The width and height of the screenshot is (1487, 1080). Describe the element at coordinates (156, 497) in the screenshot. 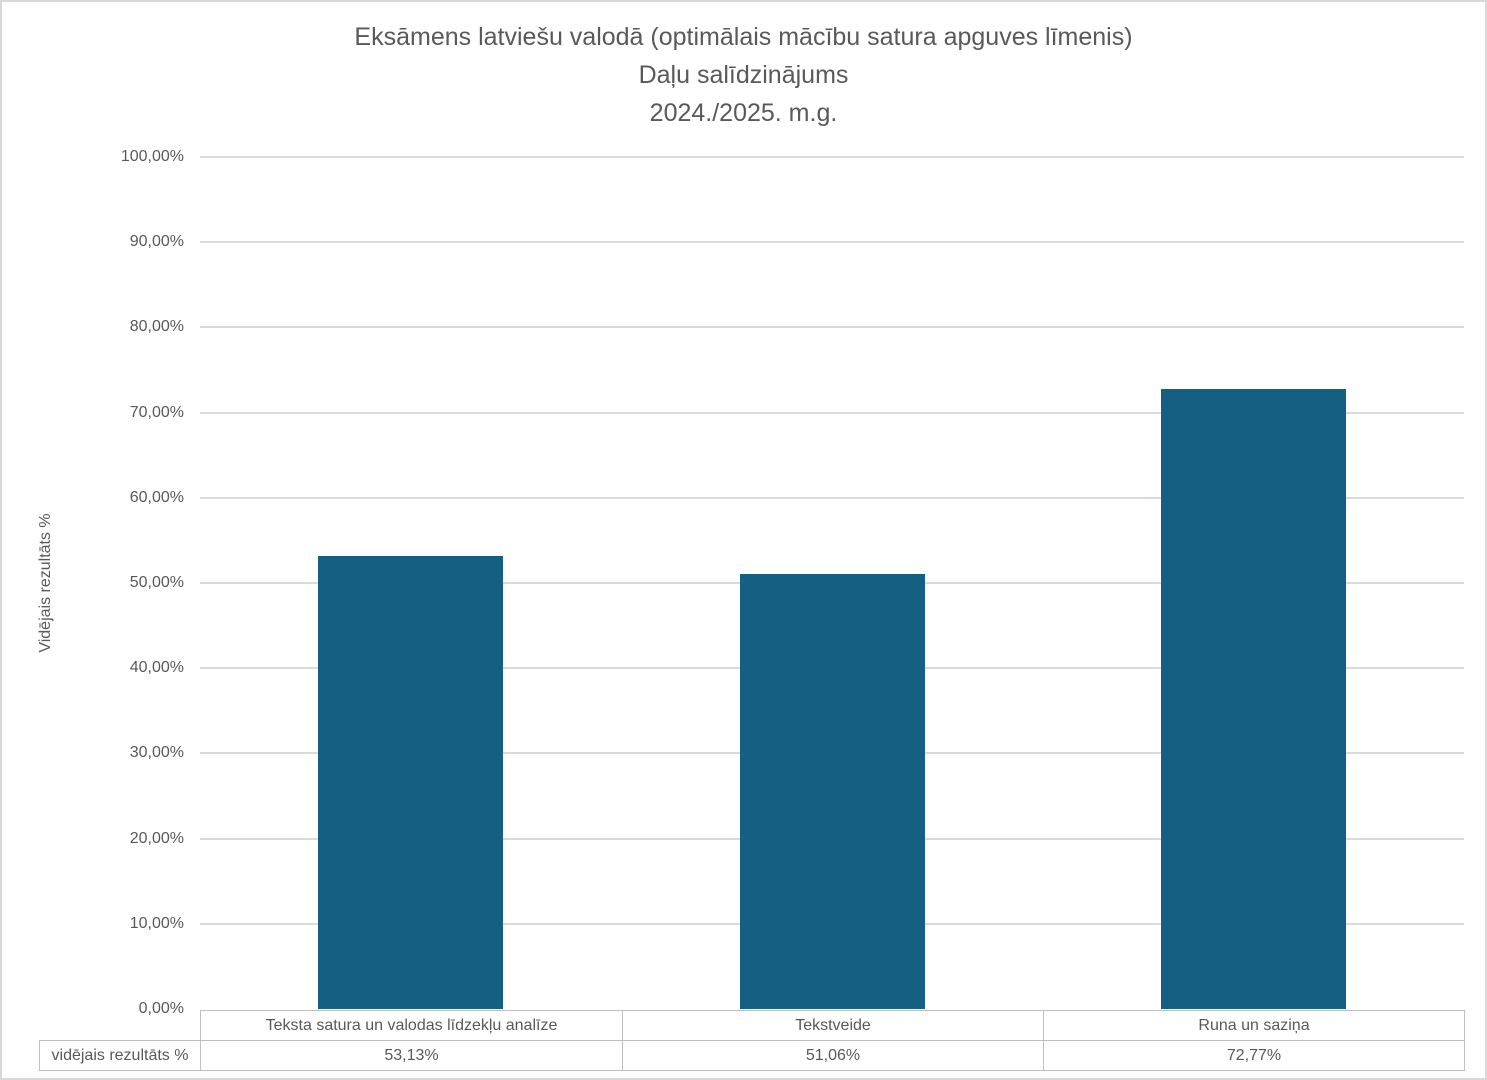

I see `y-axis-tick-label: 60,00%` at that location.